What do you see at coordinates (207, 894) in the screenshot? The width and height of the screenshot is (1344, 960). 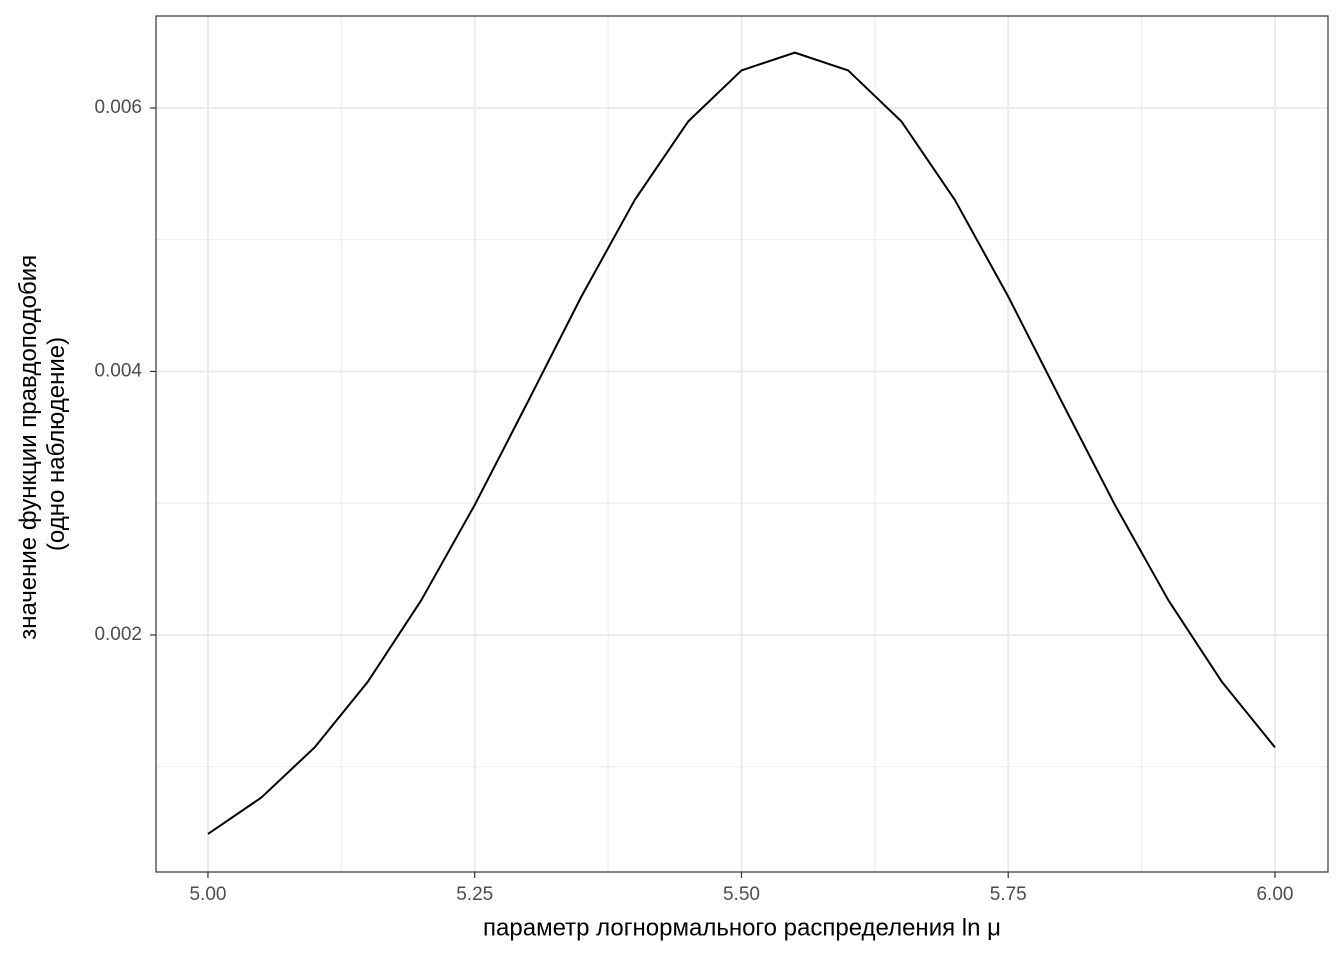 I see `x-tick-label: 5.00` at bounding box center [207, 894].